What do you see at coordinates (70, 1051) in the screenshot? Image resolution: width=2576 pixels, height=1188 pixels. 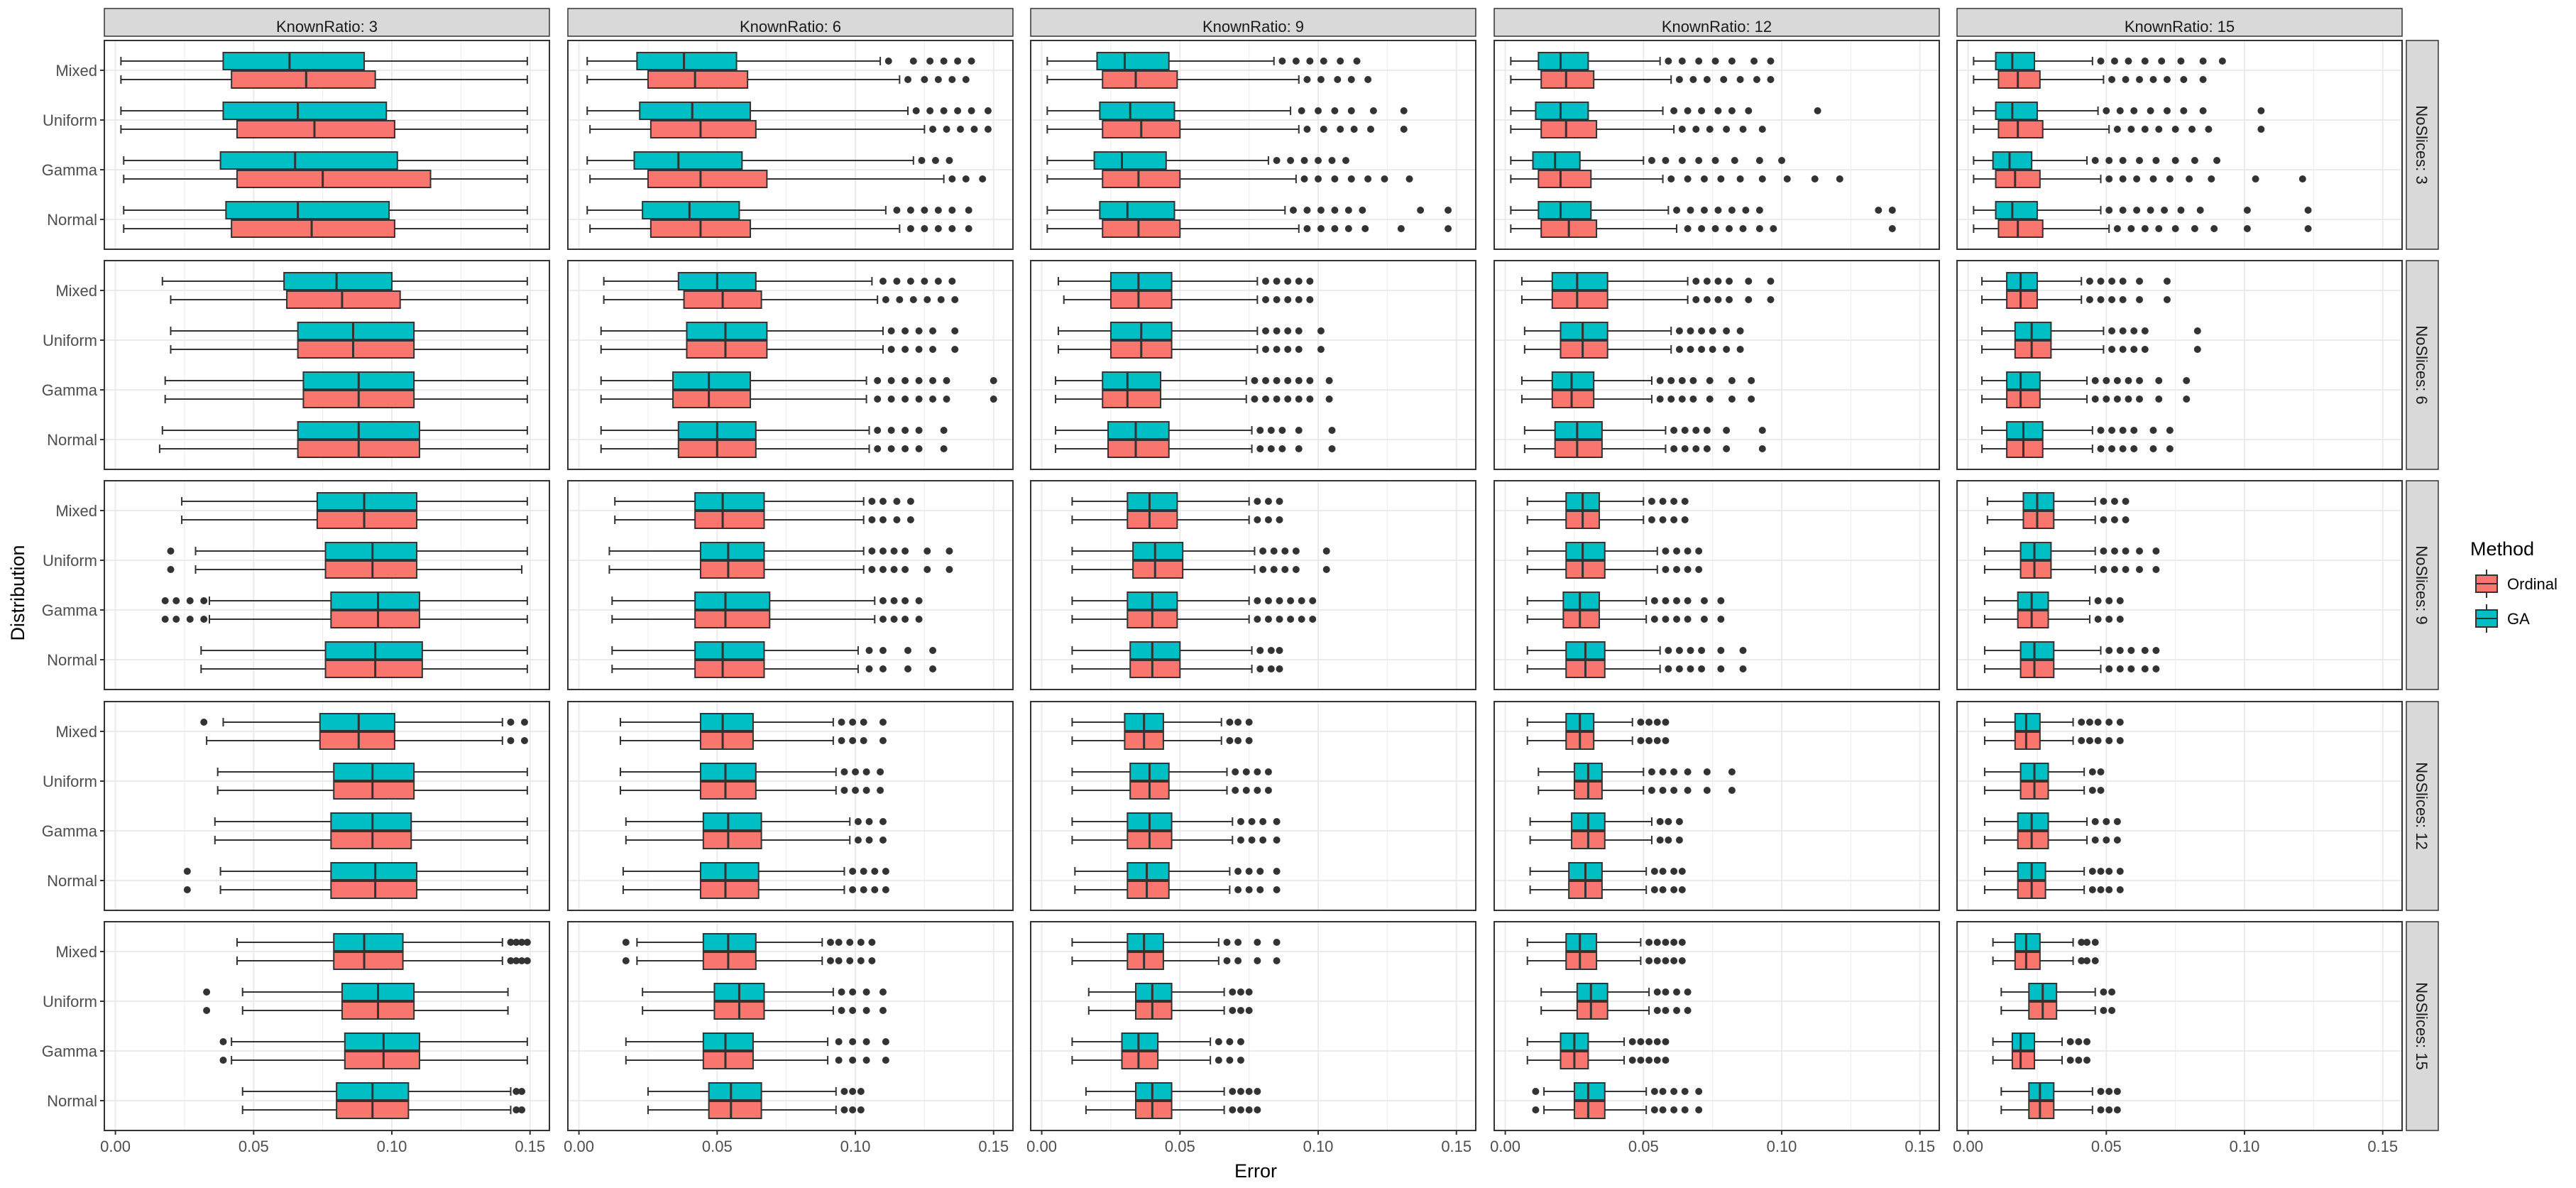 I see `y-tick-label-gamma: Gamma` at bounding box center [70, 1051].